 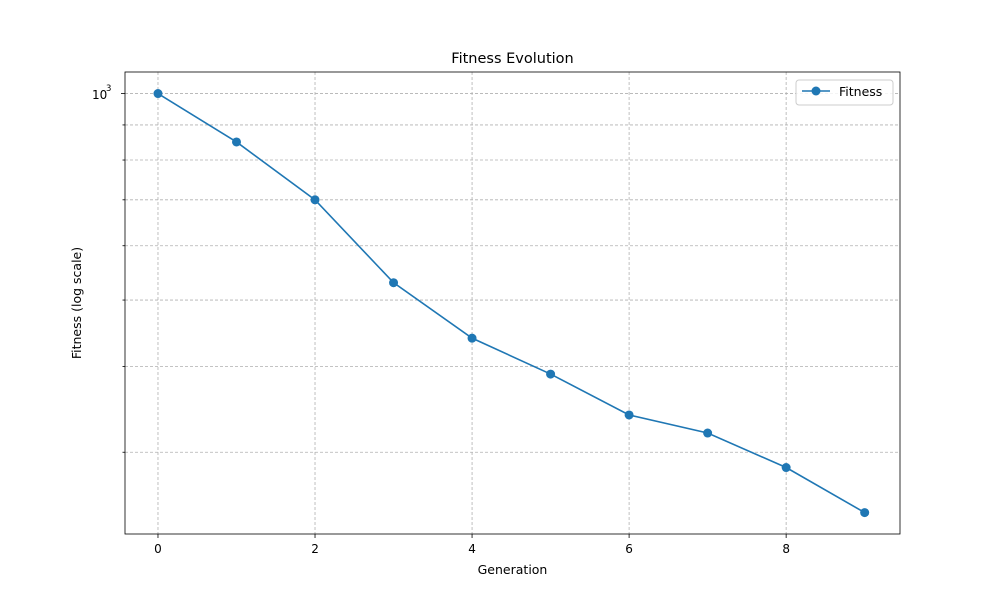 I want to click on legend-marker, so click(x=816, y=91).